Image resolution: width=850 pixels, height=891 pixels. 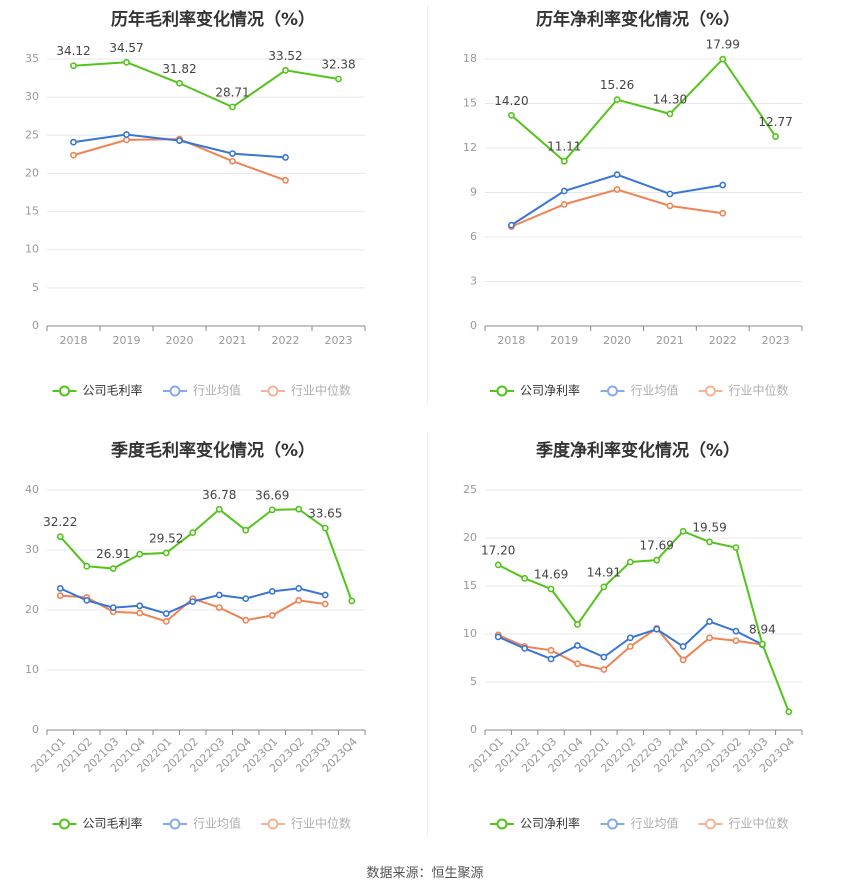 I want to click on data-label: 26.91, so click(x=113, y=554).